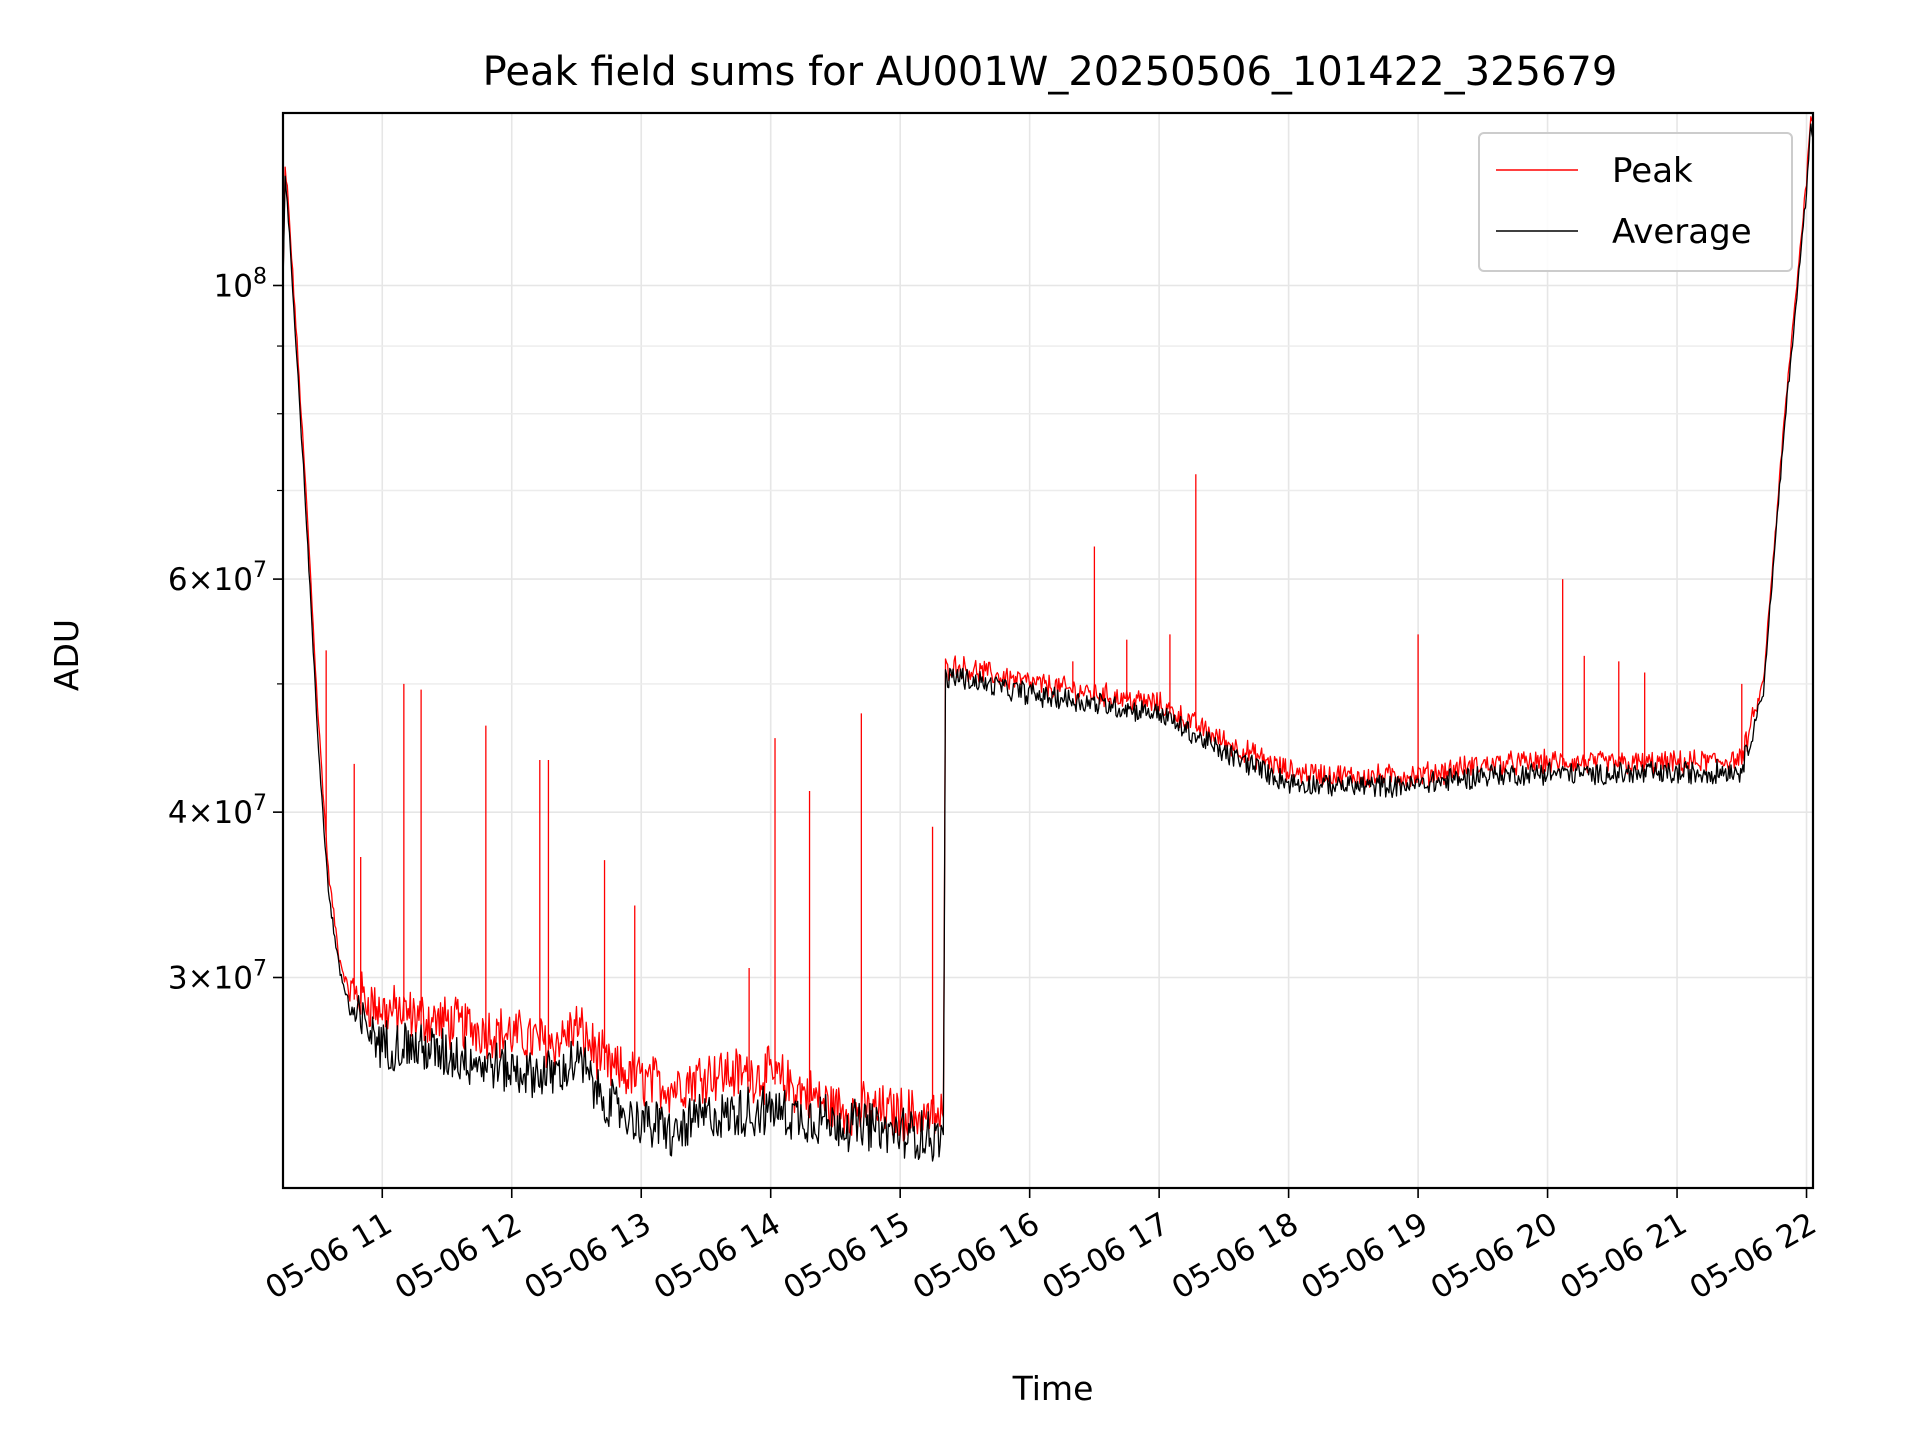 This screenshot has width=1920, height=1440. What do you see at coordinates (66, 655) in the screenshot?
I see `y-axis-title: ADU` at bounding box center [66, 655].